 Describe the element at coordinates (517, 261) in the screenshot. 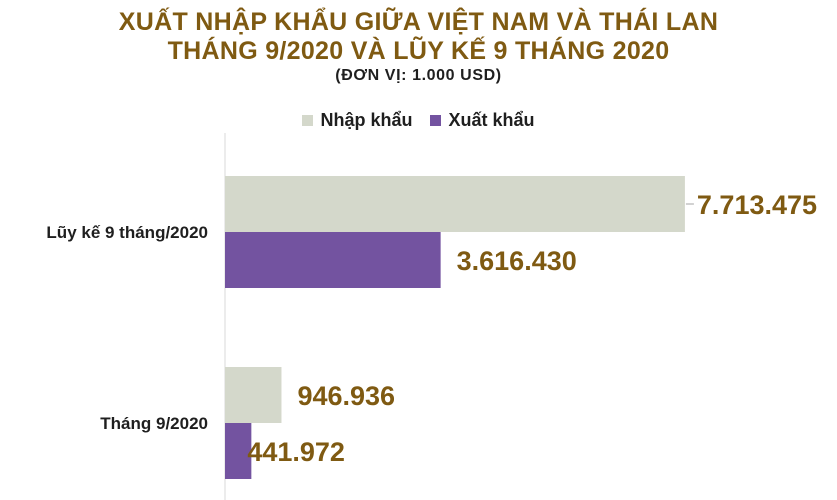

I see `data-label-0-1: 3.616.430` at that location.